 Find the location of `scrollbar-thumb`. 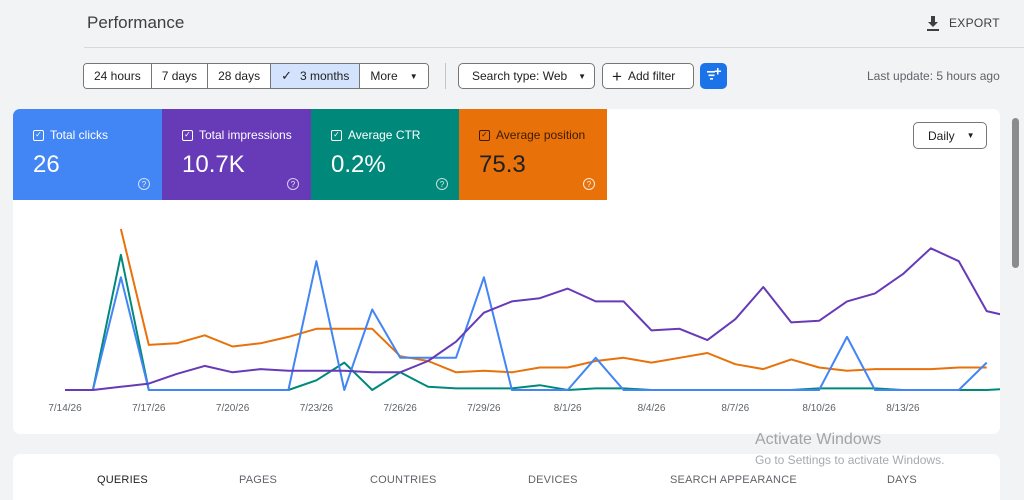

scrollbar-thumb is located at coordinates (1015, 193).